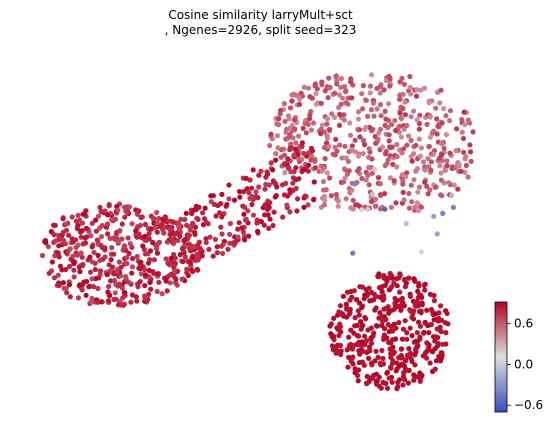  Describe the element at coordinates (260, 15) in the screenshot. I see `title-line-1: Cosine similarity larryMult+sct` at that location.